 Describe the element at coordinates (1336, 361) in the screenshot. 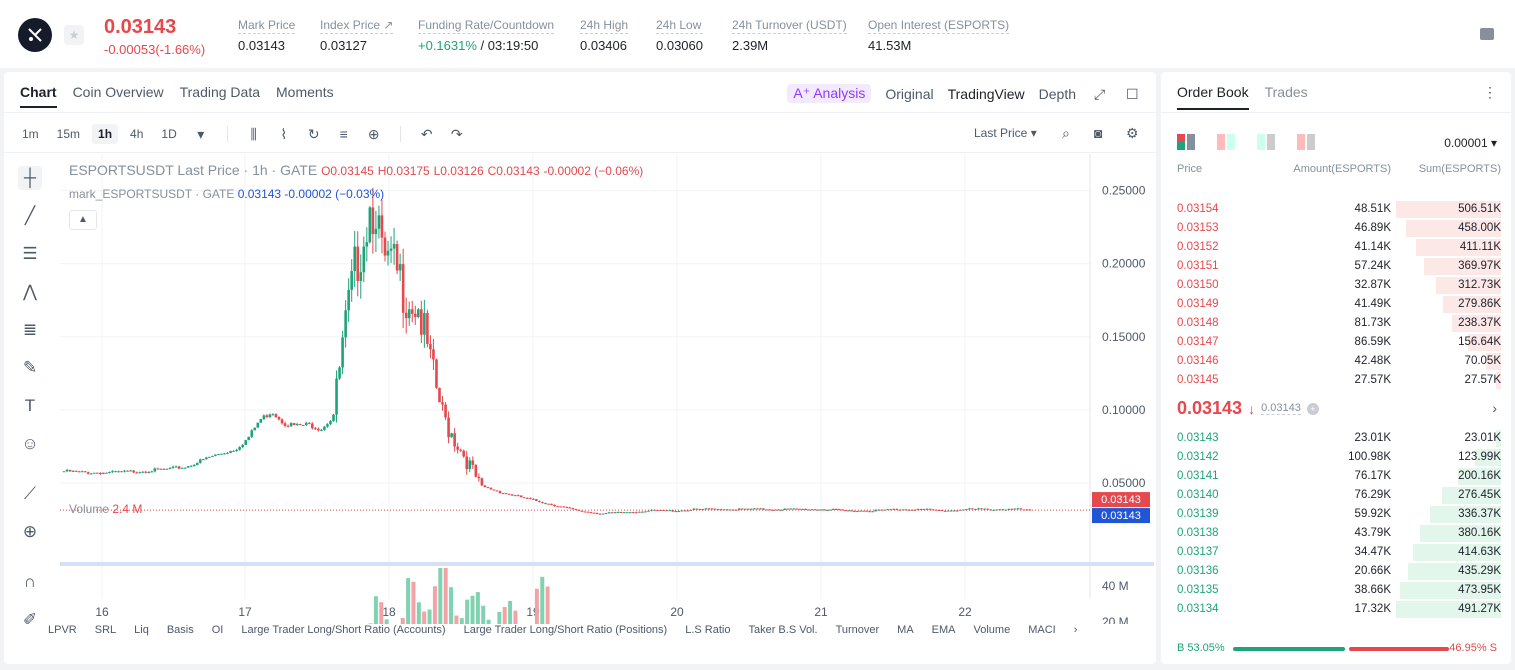

I see `ask-row: 0.03146 42.48K 70.05K` at that location.